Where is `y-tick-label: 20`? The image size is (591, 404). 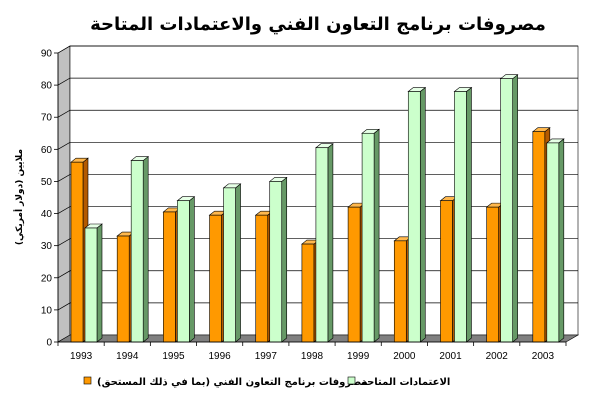 y-tick-label: 20 is located at coordinates (47, 278).